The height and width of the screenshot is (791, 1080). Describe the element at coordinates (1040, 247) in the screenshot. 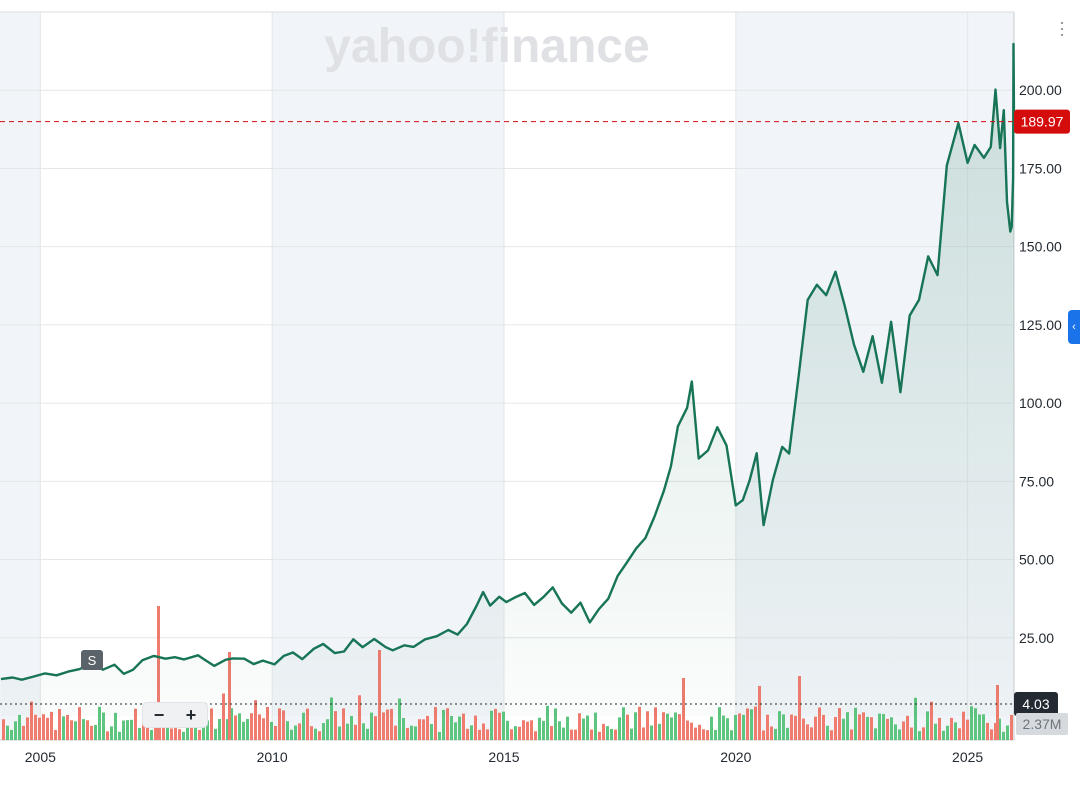

I see `y-tick-label: 150.00` at that location.